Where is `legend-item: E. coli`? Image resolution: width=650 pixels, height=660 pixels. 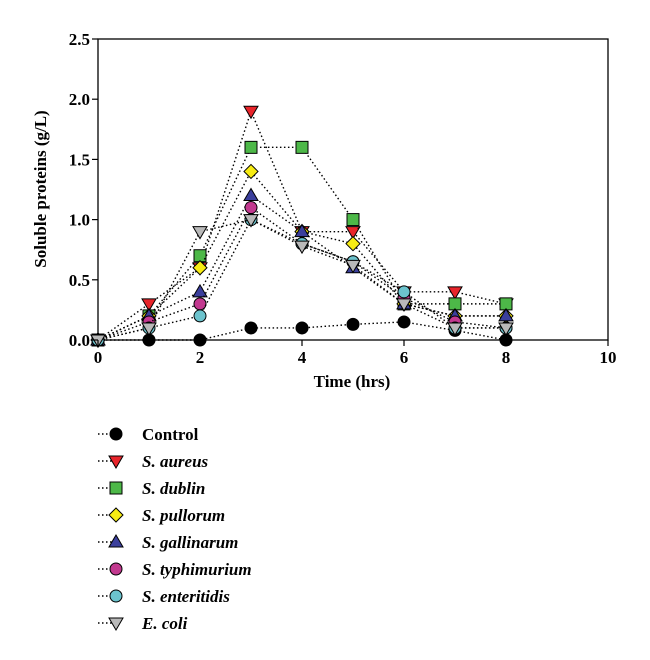
legend-item: E. coli is located at coordinates (143, 623).